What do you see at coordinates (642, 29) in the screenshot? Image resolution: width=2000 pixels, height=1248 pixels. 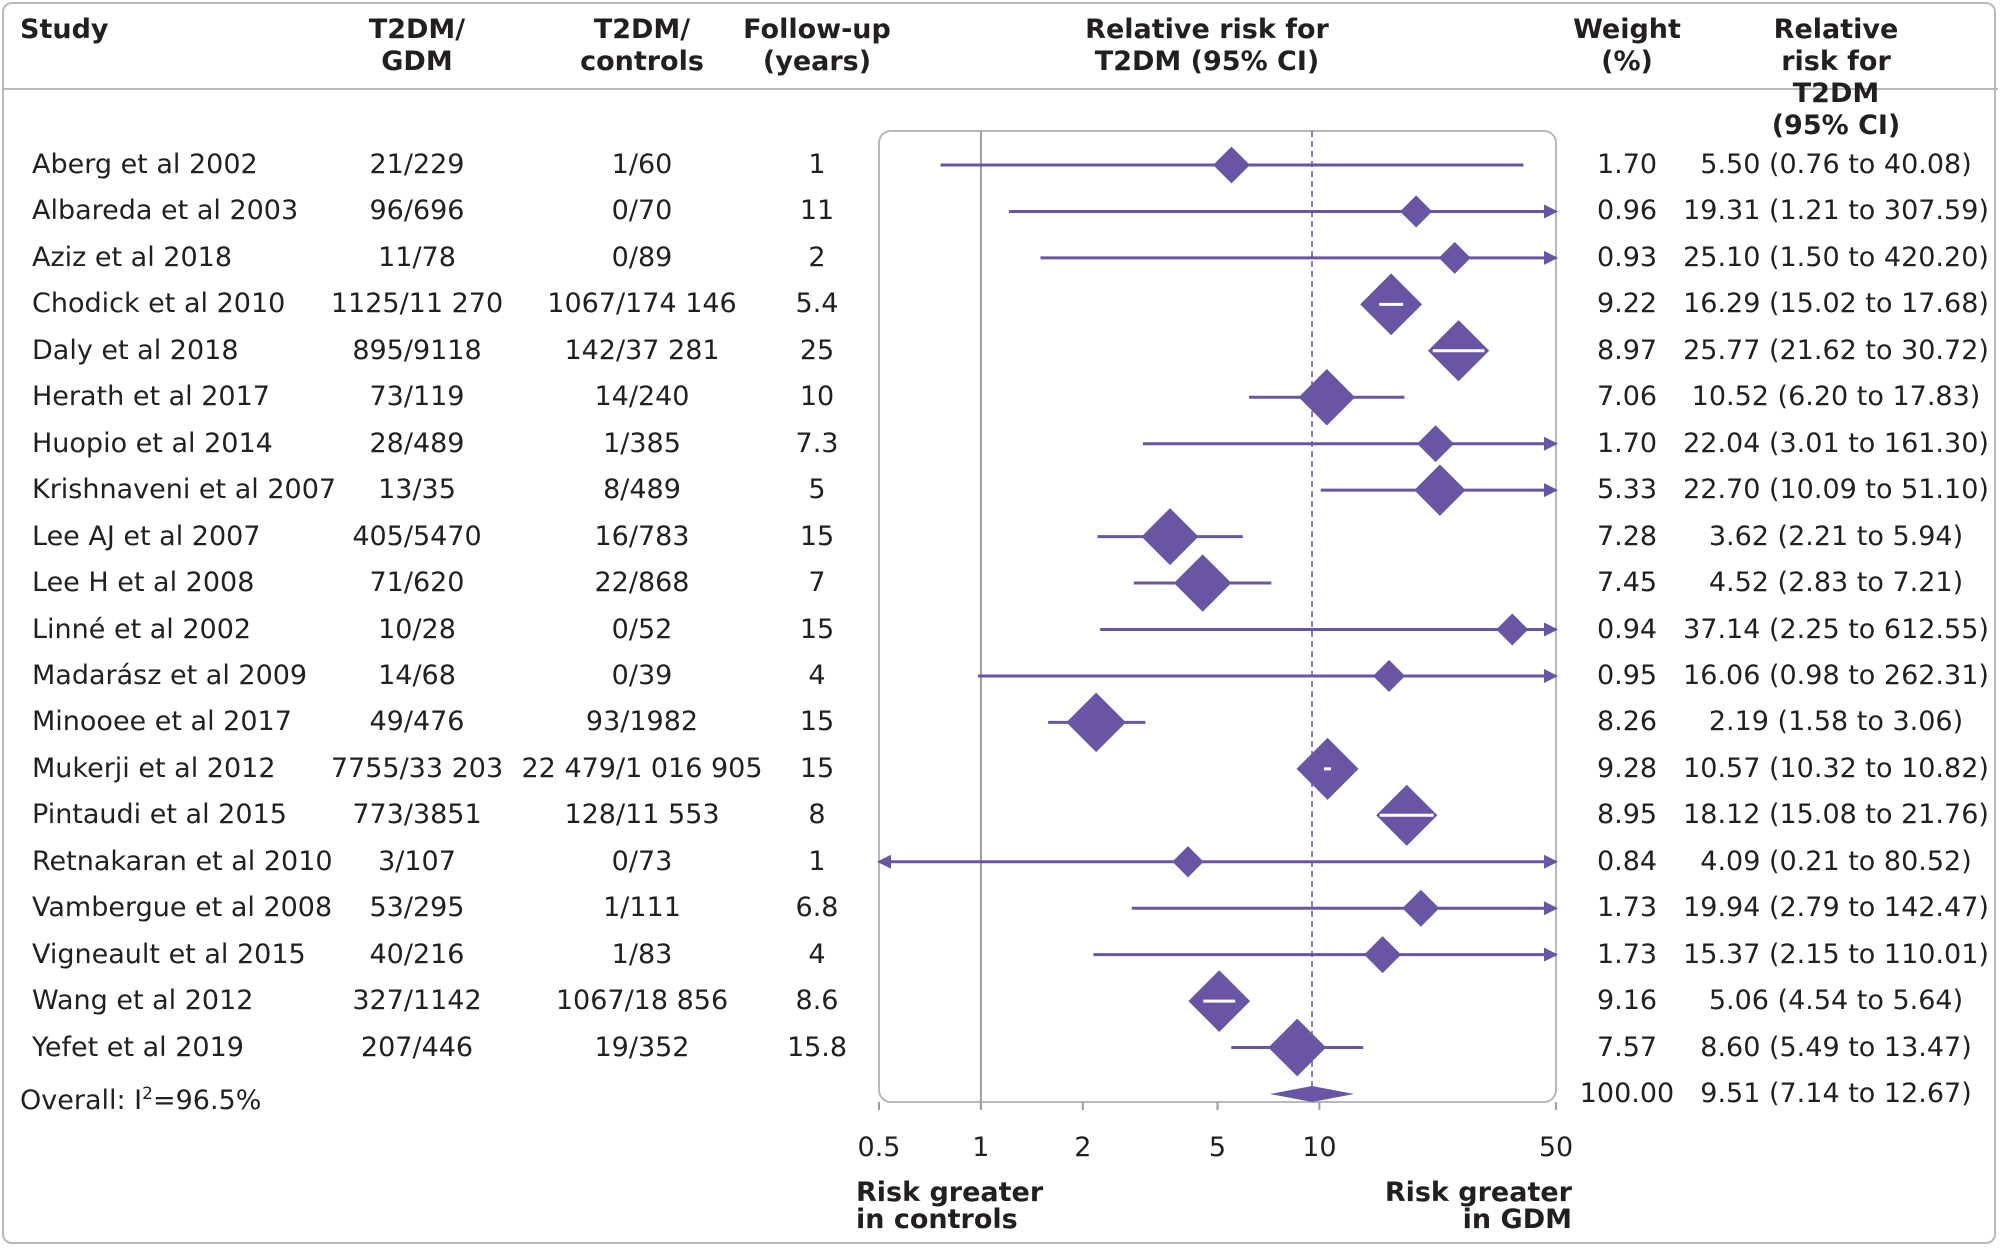 I see `header-t2dm-controls-line1: T2DM/` at bounding box center [642, 29].